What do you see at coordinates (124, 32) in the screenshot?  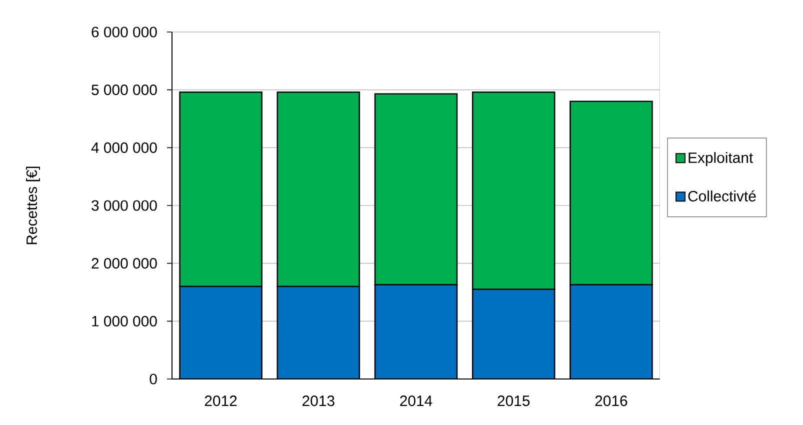 I see `y-tick-label: 6 000 000` at bounding box center [124, 32].